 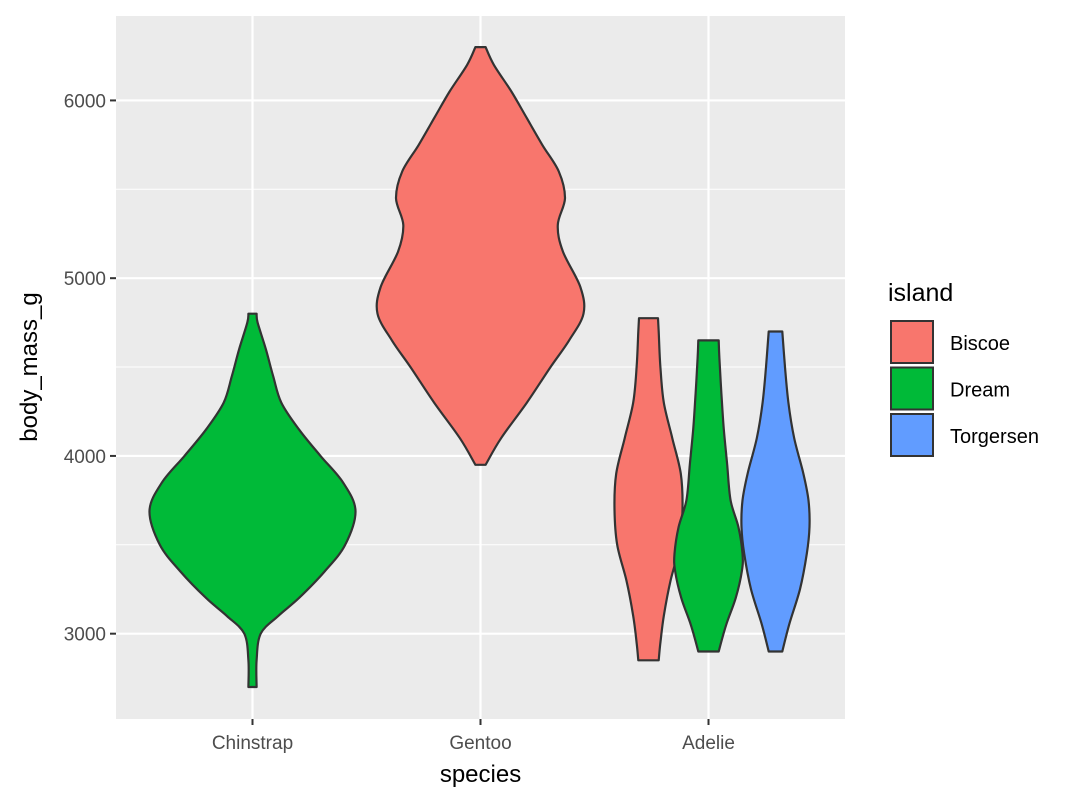 I want to click on legend-label-biscoe: Biscoe, so click(x=980, y=344).